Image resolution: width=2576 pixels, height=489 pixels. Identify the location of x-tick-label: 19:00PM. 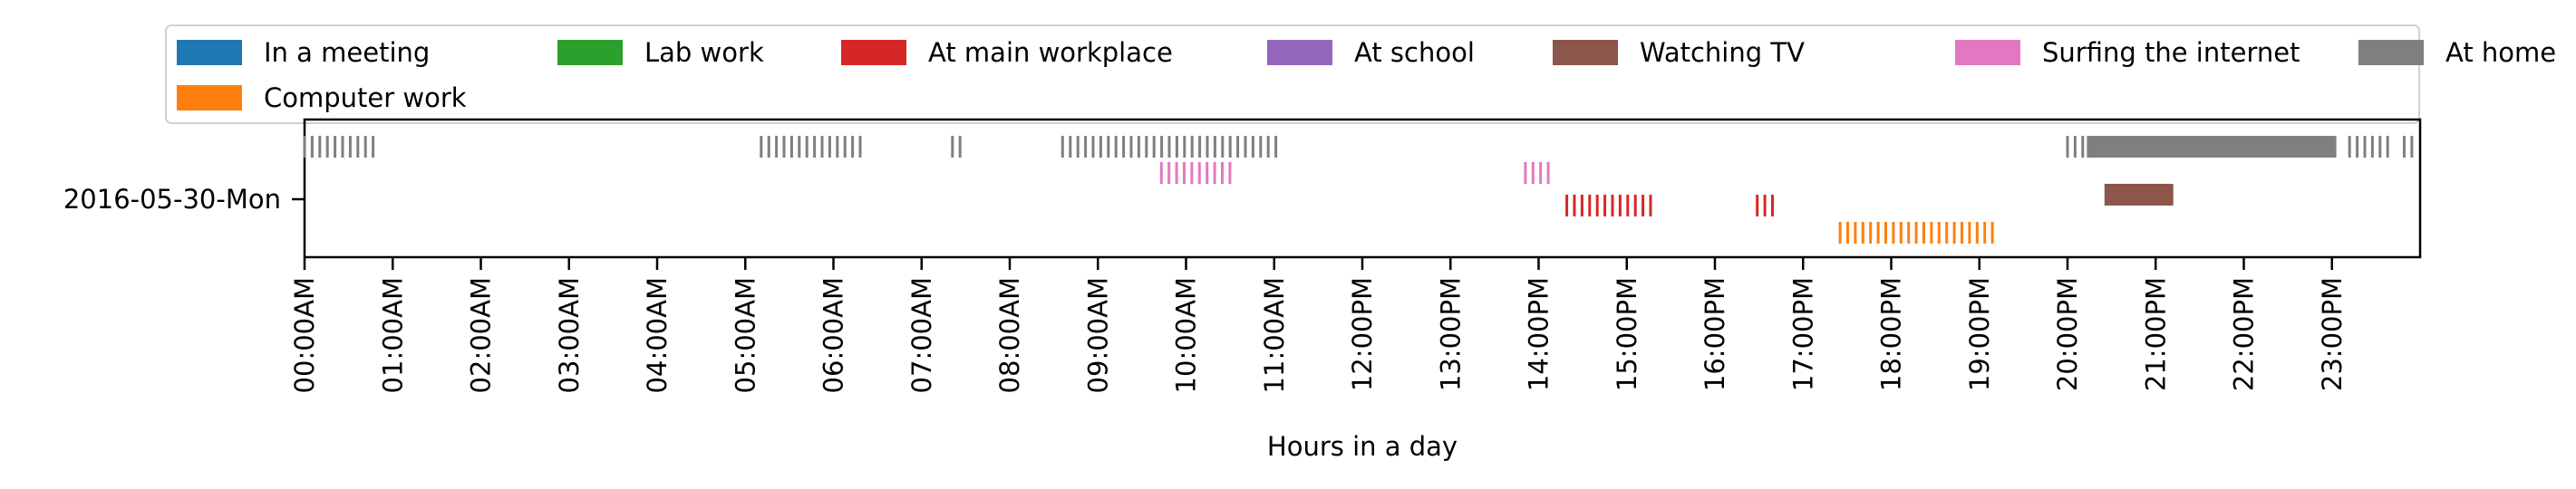
(1979, 334).